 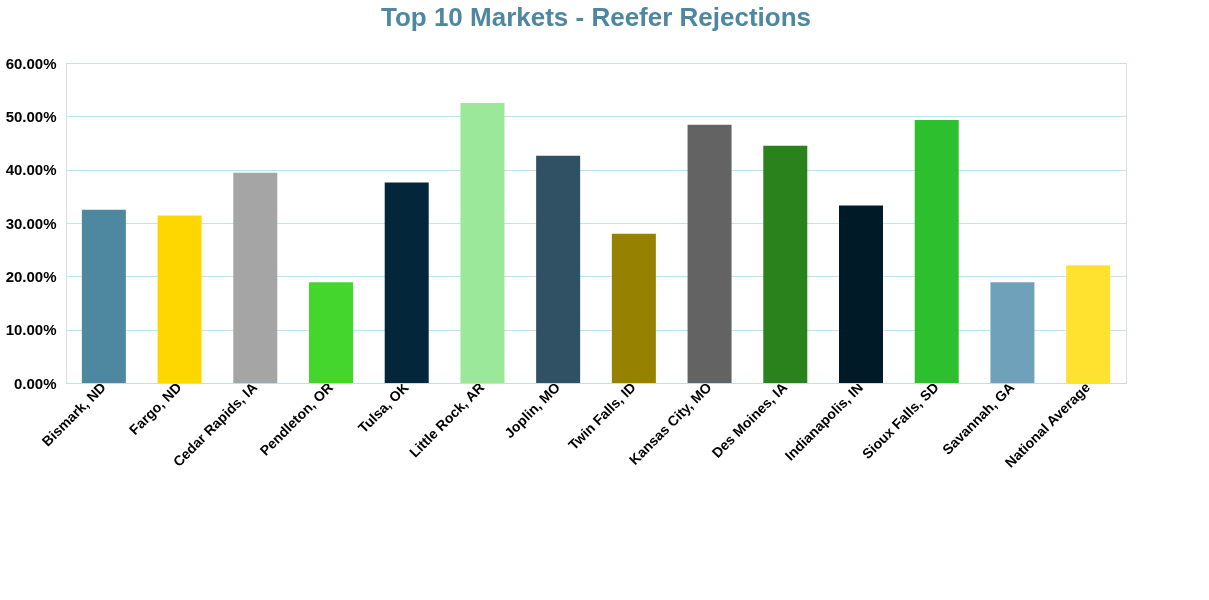 I want to click on y-tick-label: 20.00%, so click(x=31, y=276).